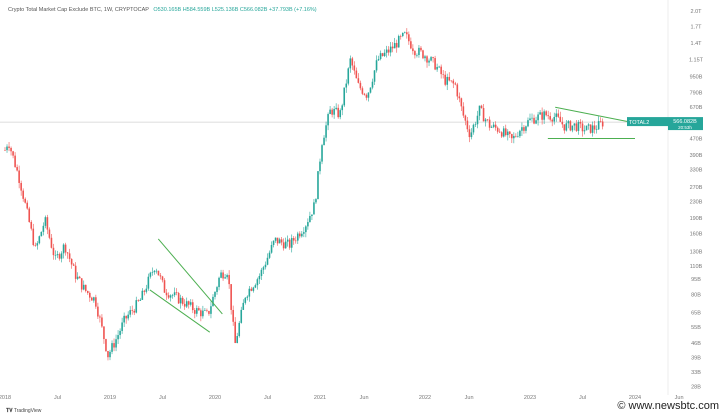  What do you see at coordinates (696, 171) in the screenshot?
I see `y-tick-label: 330B` at bounding box center [696, 171].